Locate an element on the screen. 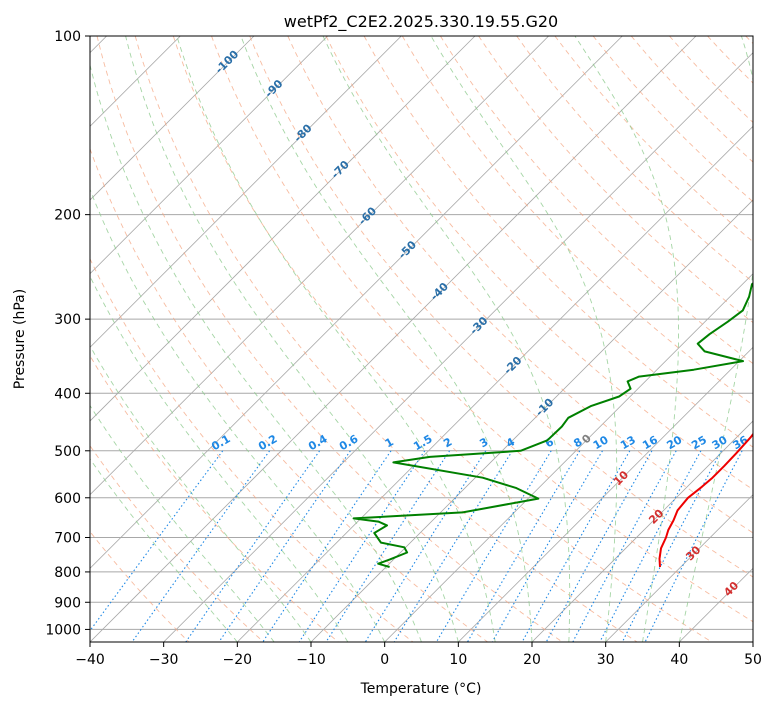 This screenshot has width=775, height=708. x-tick-label: 40 is located at coordinates (679, 660).